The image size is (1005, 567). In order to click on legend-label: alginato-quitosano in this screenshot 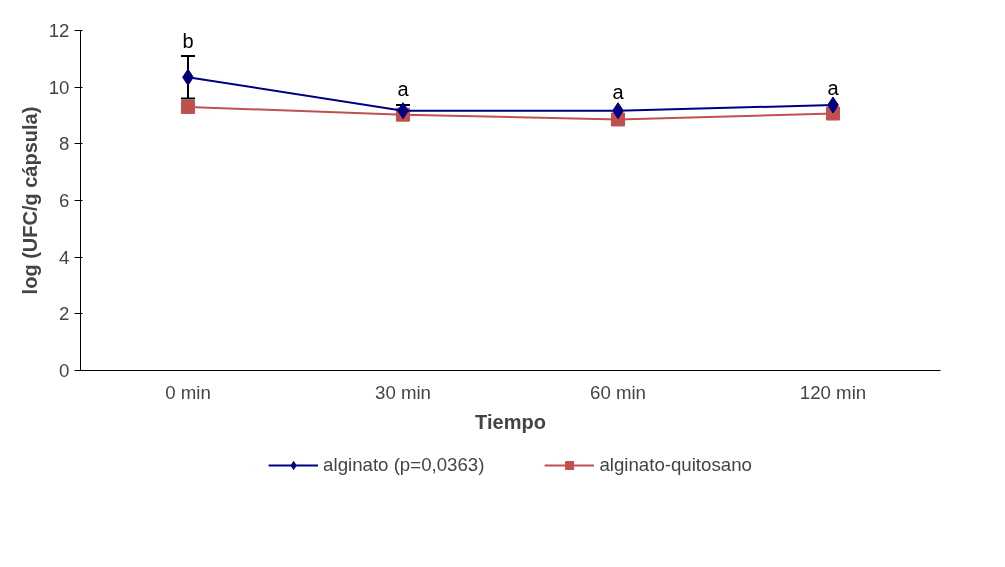, I will do `click(675, 465)`.